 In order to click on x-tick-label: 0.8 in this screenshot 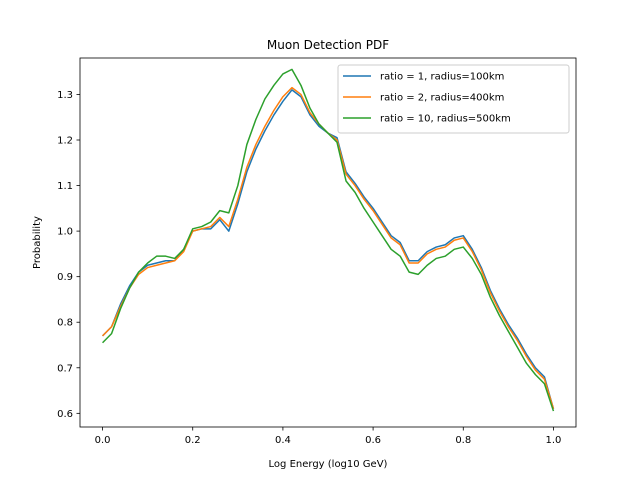, I will do `click(463, 440)`.